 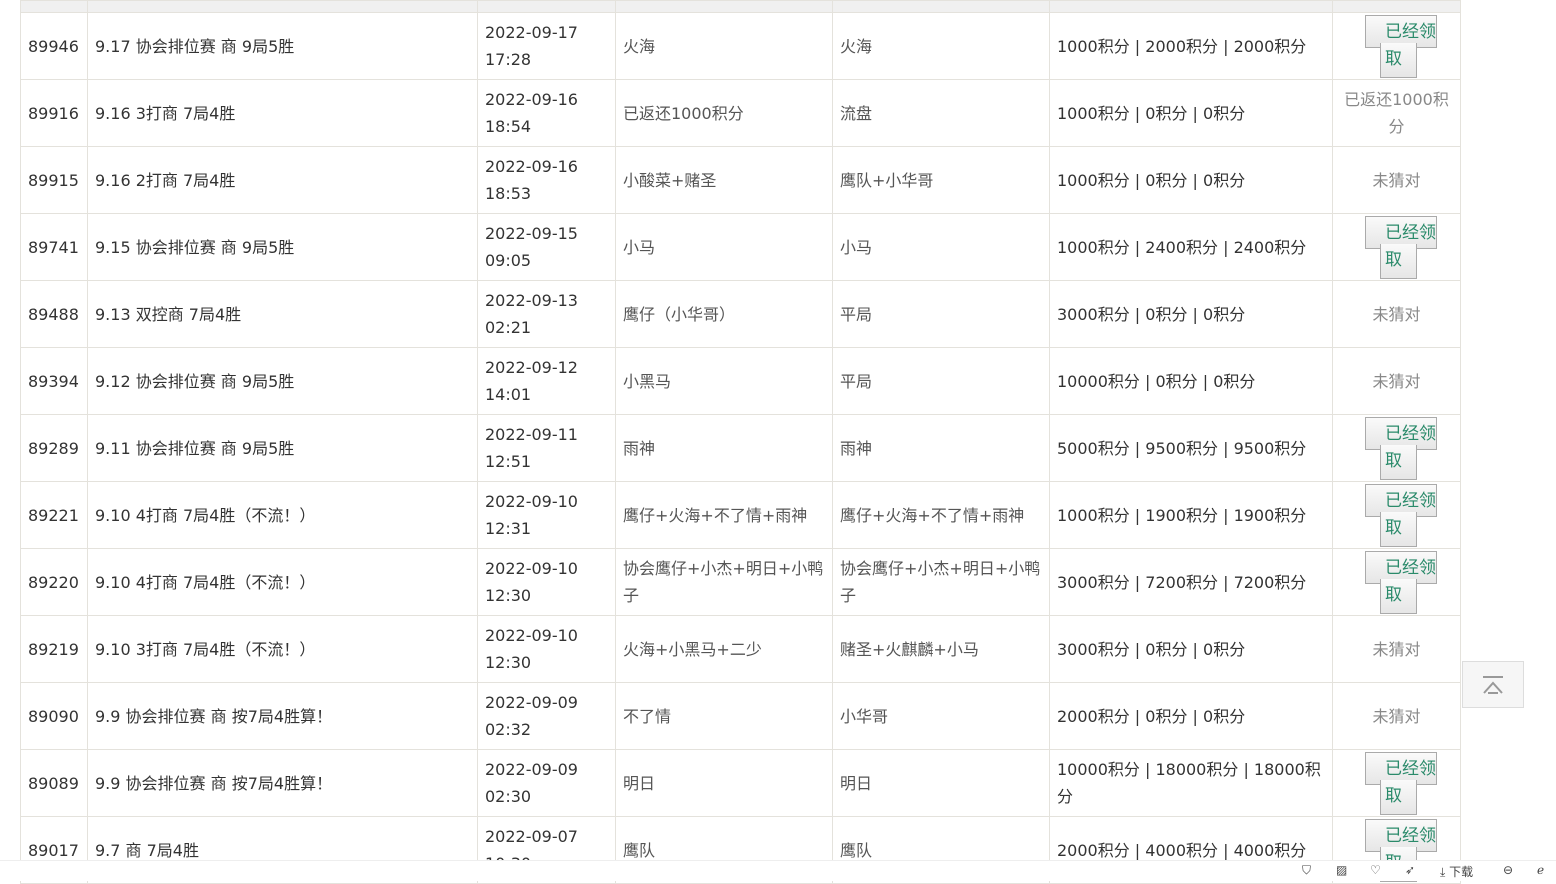 I want to click on my-pick: 火海+小黑马+二少, so click(x=724, y=649).